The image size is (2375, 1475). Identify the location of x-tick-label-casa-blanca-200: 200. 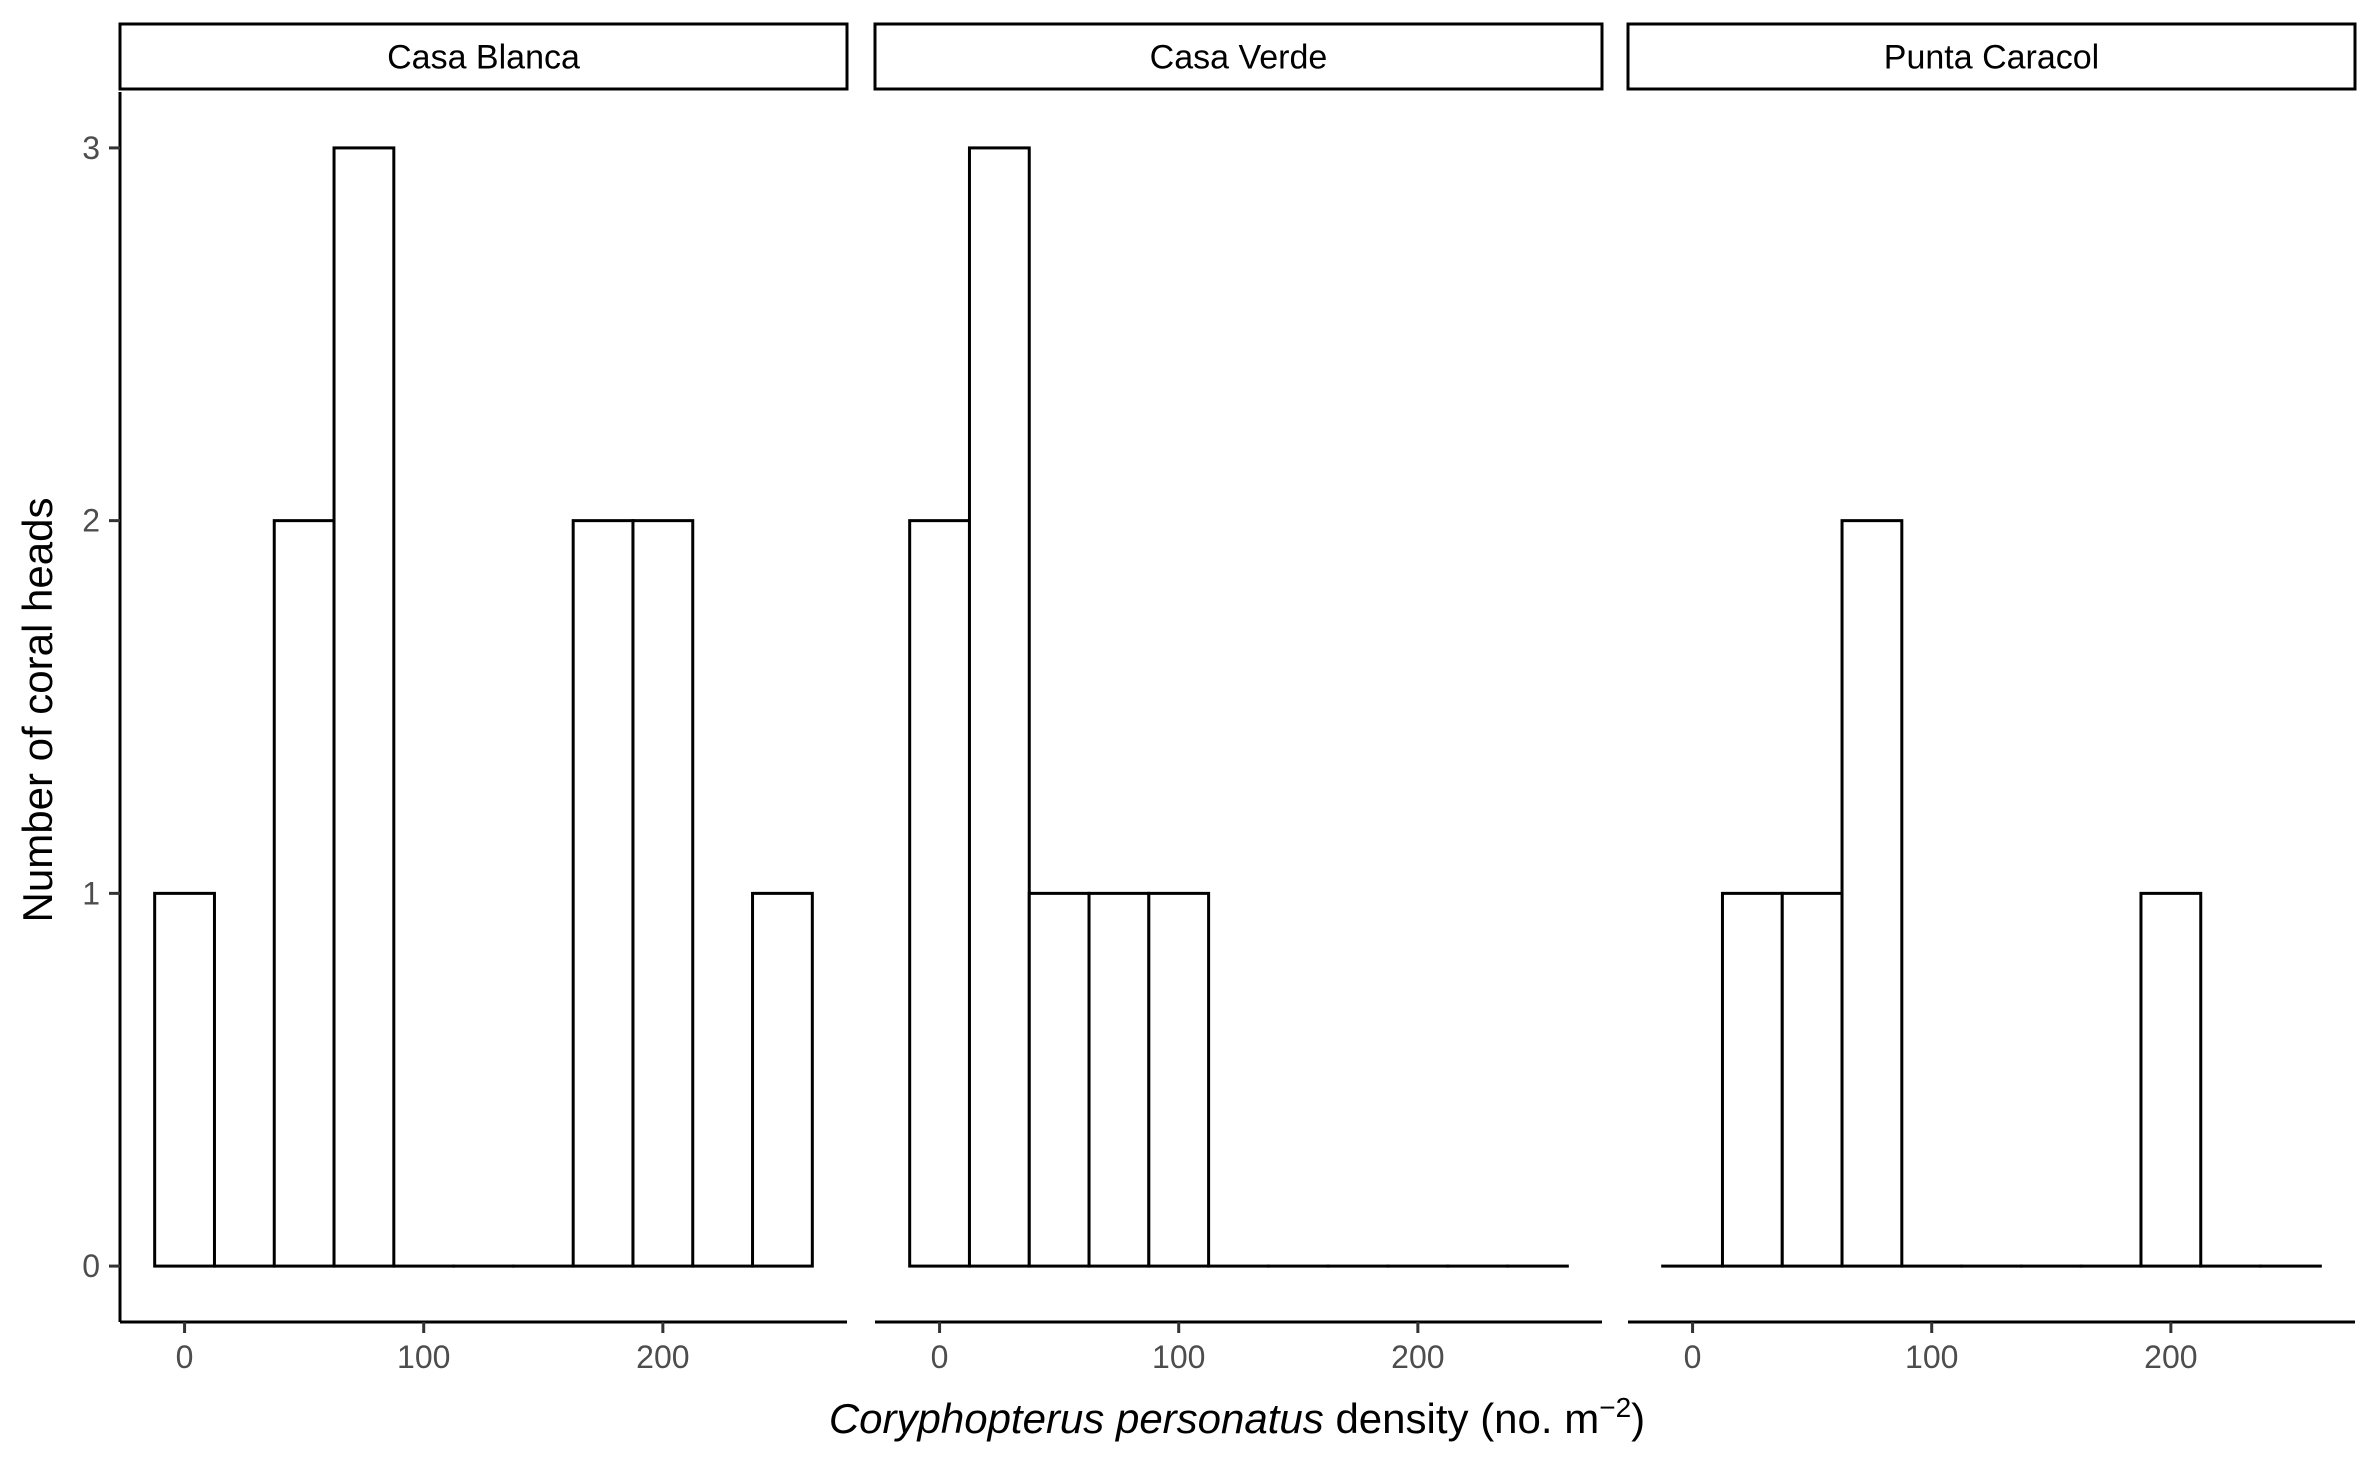
(662, 1357).